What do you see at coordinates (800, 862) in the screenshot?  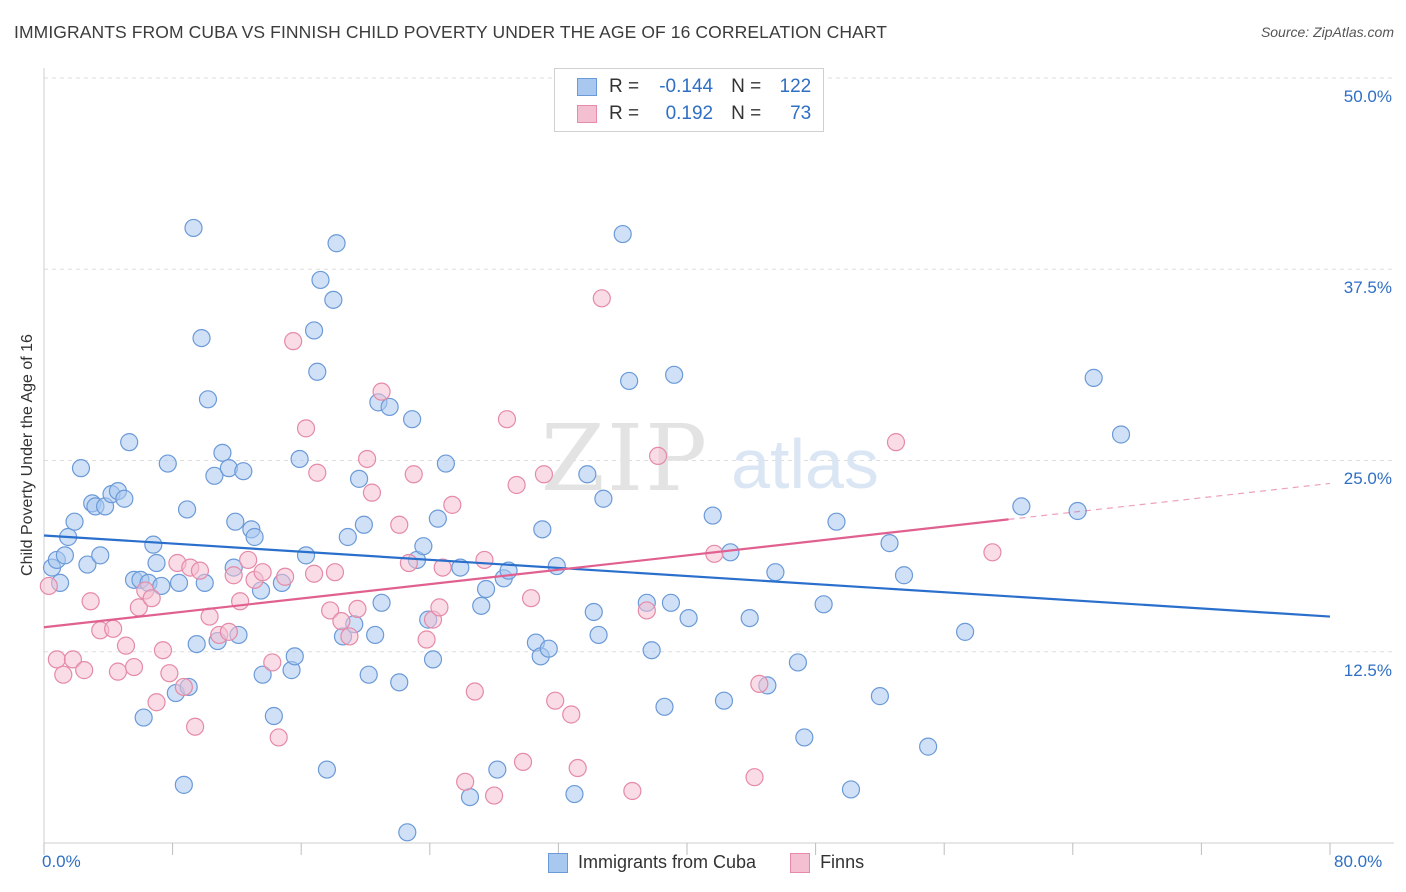 I see `legend-swatch-pink` at bounding box center [800, 862].